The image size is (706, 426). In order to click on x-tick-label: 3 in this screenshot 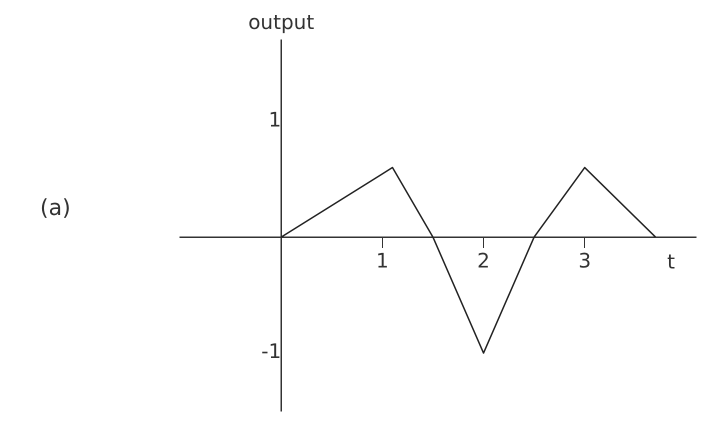, I will do `click(585, 260)`.